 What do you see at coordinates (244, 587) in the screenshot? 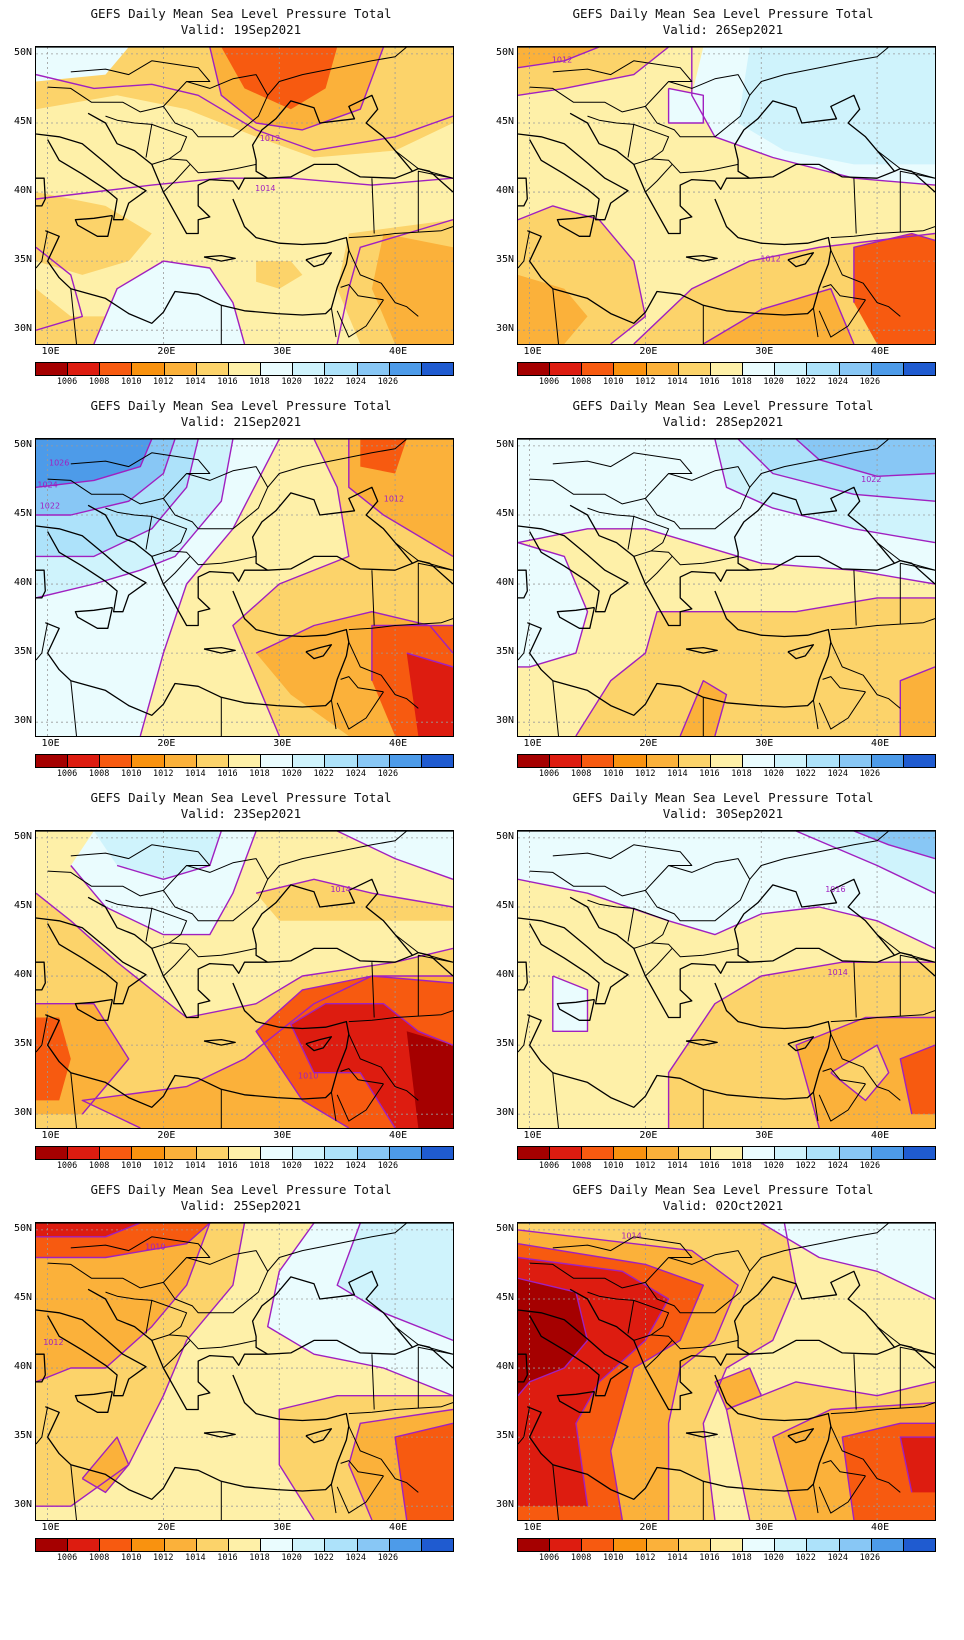
I see `map-canvas: 1026 1024 1022 1012` at bounding box center [244, 587].